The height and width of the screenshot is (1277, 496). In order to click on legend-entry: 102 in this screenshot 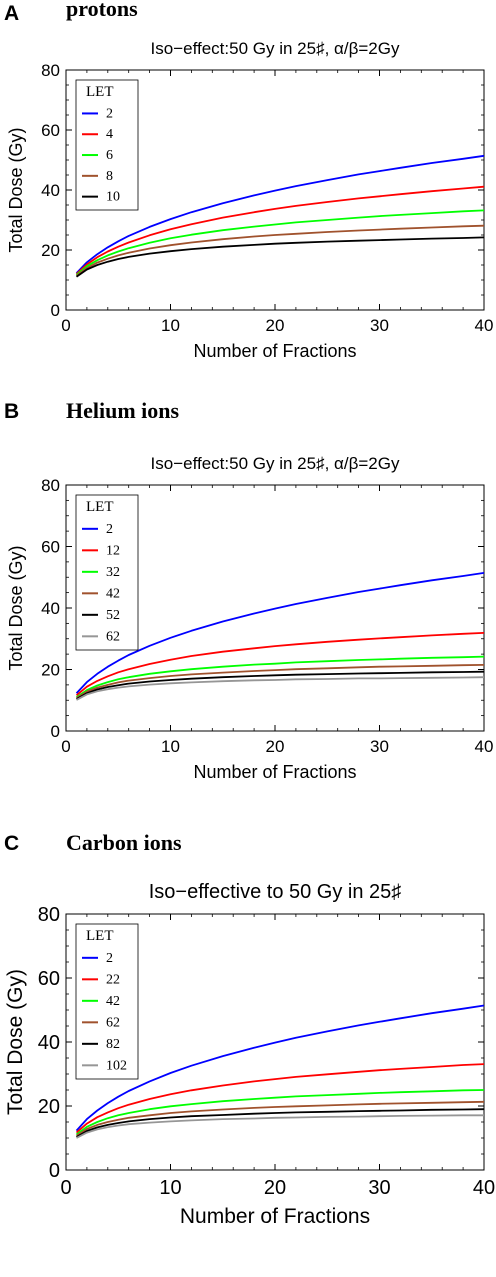, I will do `click(116, 1065)`.